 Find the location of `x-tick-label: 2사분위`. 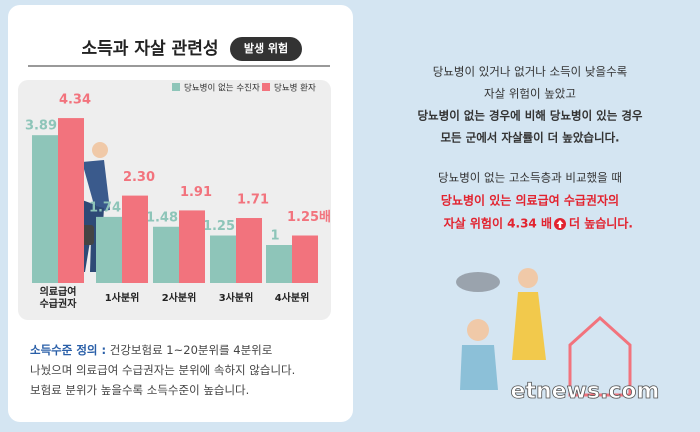

x-tick-label: 2사분위 is located at coordinates (179, 298).